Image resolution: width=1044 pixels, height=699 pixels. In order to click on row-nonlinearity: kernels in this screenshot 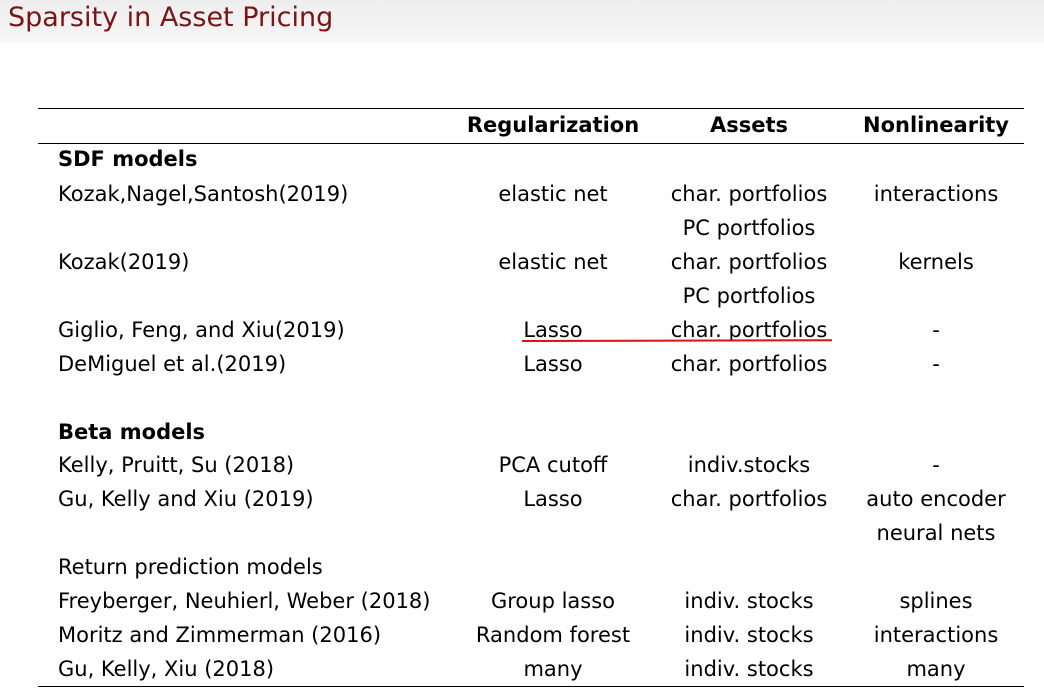, I will do `click(936, 262)`.